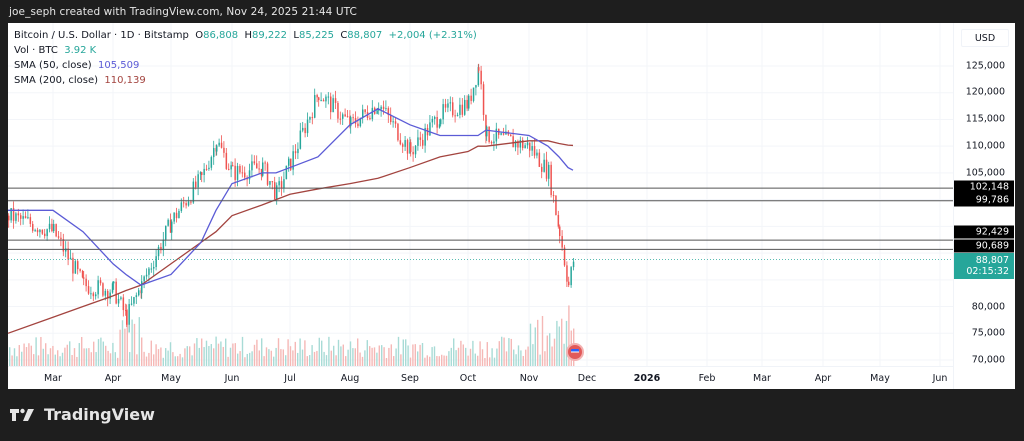  Describe the element at coordinates (529, 378) in the screenshot. I see `time-tick: Nov` at that location.